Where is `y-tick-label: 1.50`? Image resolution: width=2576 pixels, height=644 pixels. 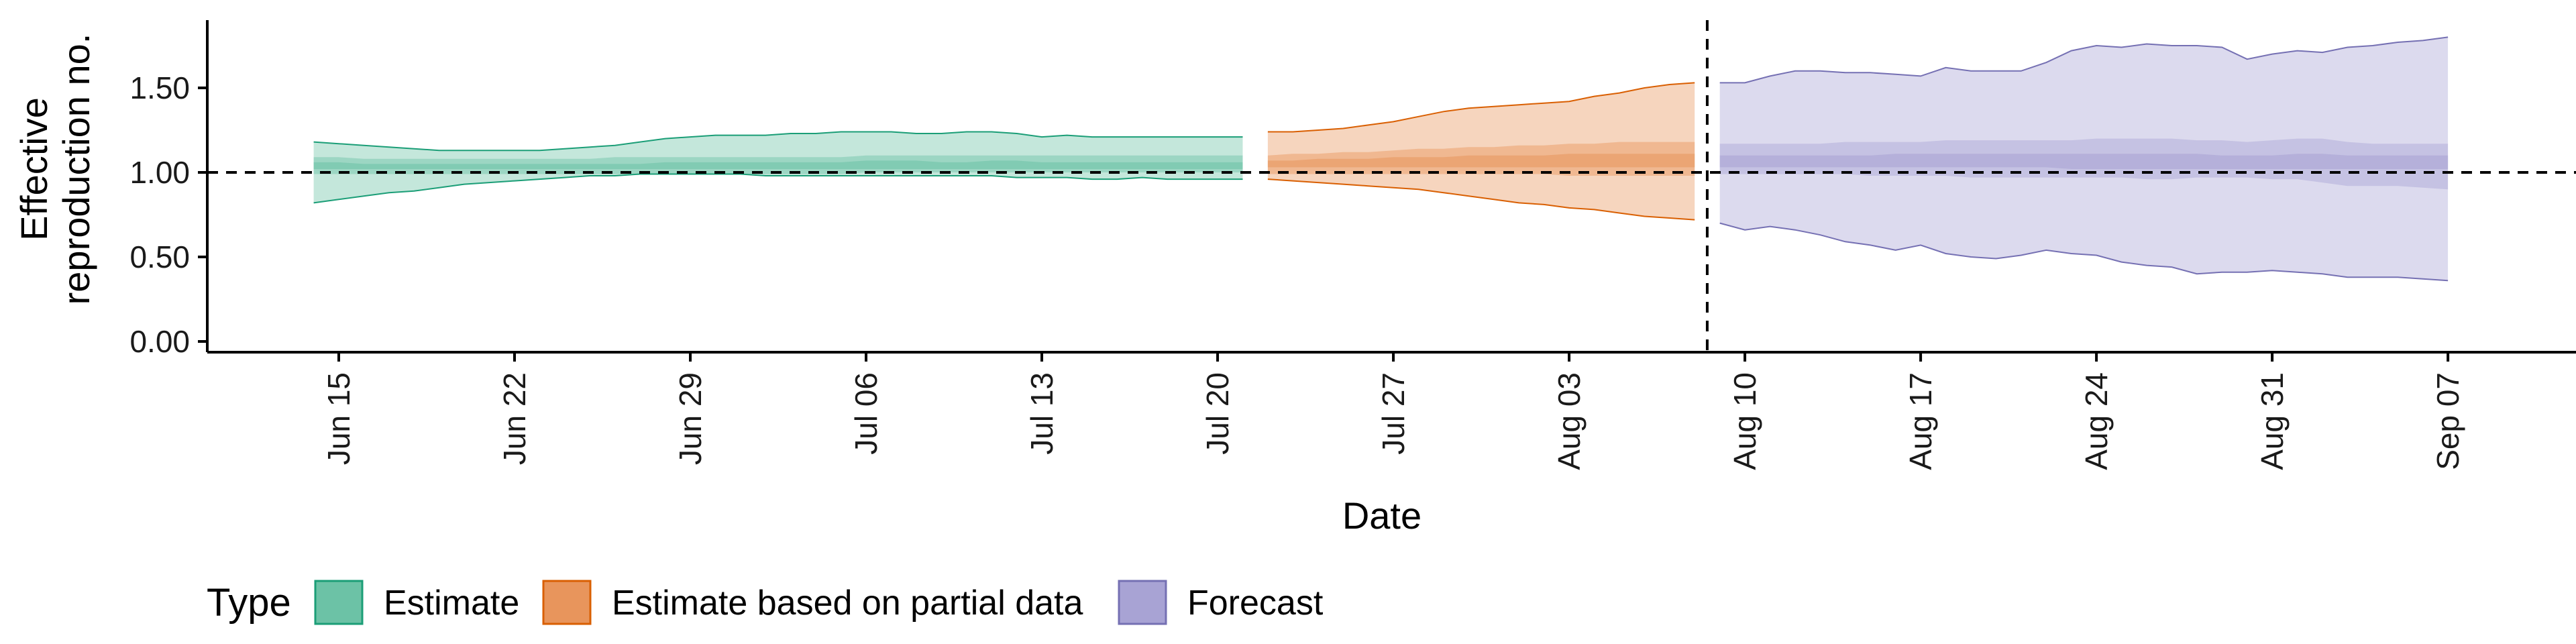 y-tick-label: 1.50 is located at coordinates (159, 87).